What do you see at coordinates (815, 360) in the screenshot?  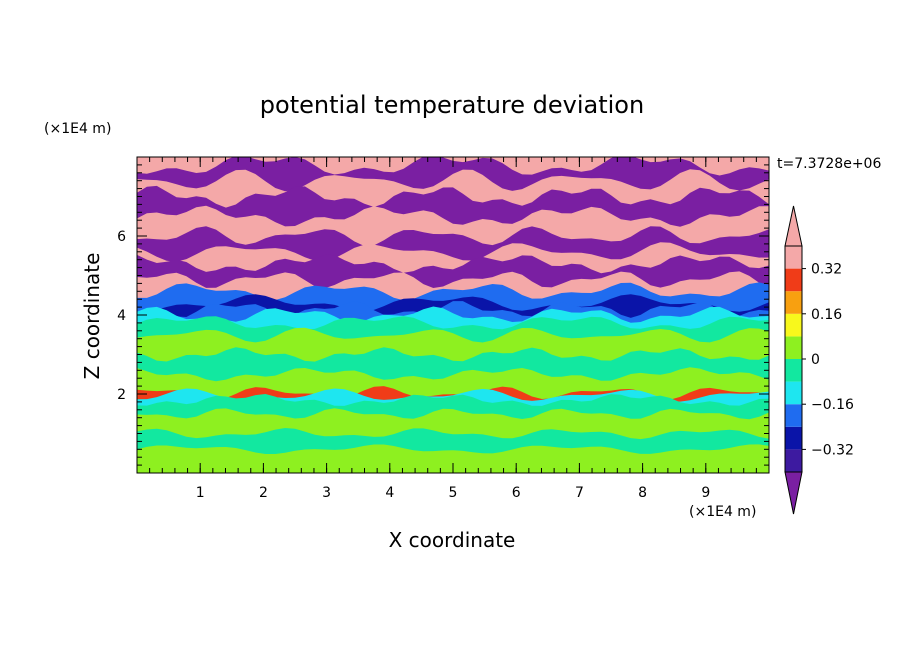 I see `colorbar-tick-label: 0` at bounding box center [815, 360].